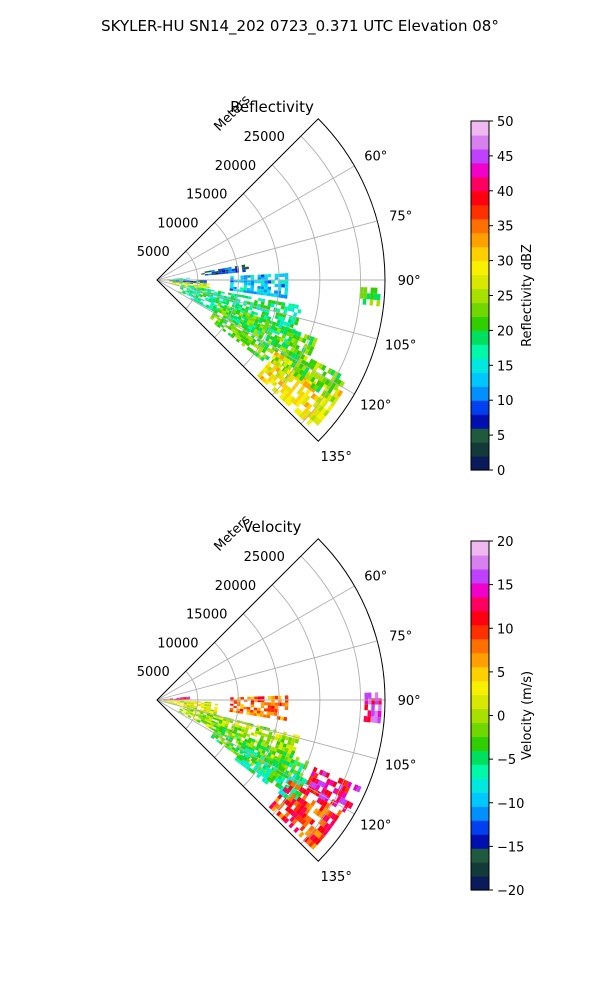 This screenshot has height=1004, width=600. What do you see at coordinates (375, 576) in the screenshot?
I see `azimuth-tick-label: 60°` at bounding box center [375, 576].